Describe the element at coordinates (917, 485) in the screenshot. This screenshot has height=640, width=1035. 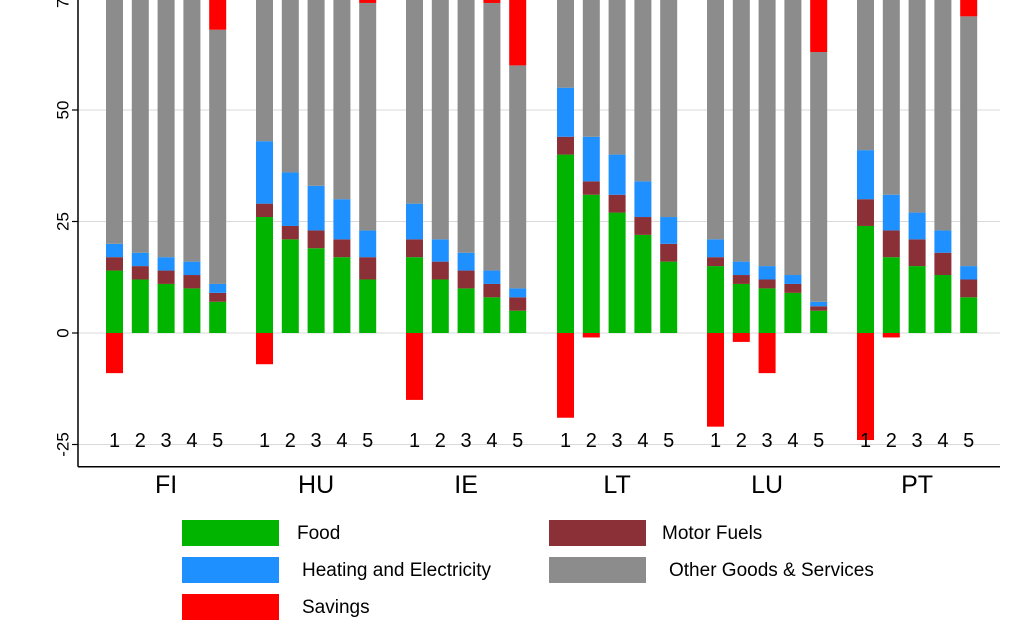
I see `country-label: PT` at that location.